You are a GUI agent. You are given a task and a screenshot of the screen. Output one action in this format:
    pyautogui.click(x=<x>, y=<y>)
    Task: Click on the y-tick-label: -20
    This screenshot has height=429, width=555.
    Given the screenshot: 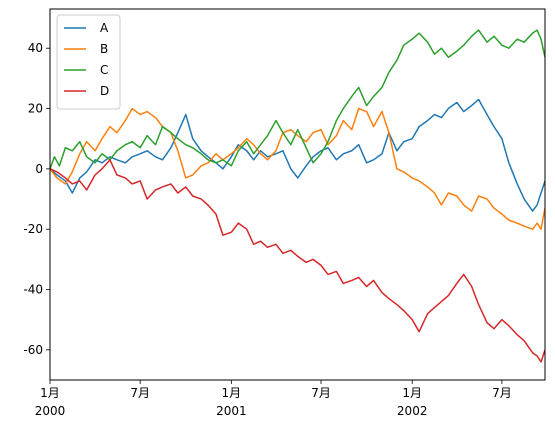 What is the action you would take?
    pyautogui.click(x=33, y=229)
    